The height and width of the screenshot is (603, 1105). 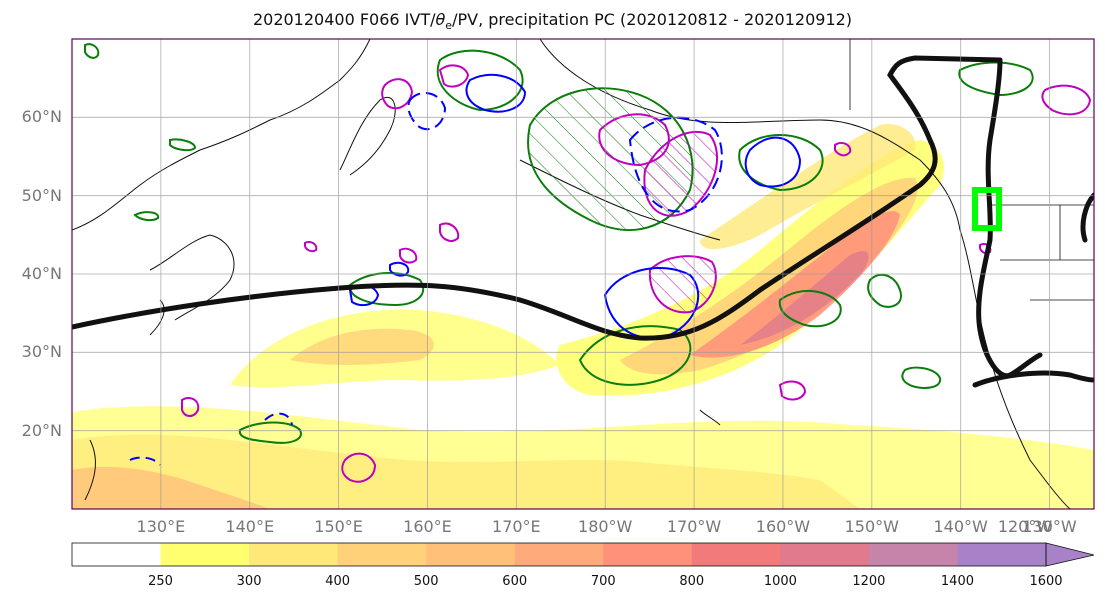 I want to click on pv-region-east-pac, so click(x=792, y=390).